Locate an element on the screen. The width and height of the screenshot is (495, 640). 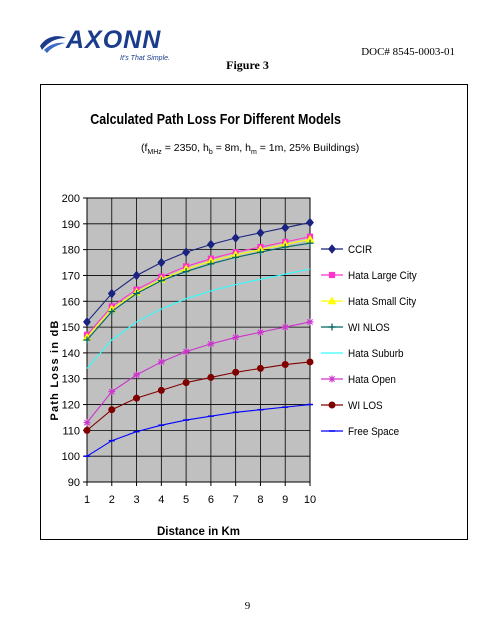
y-axis-label: Path Loss in dB is located at coordinates (55, 369).